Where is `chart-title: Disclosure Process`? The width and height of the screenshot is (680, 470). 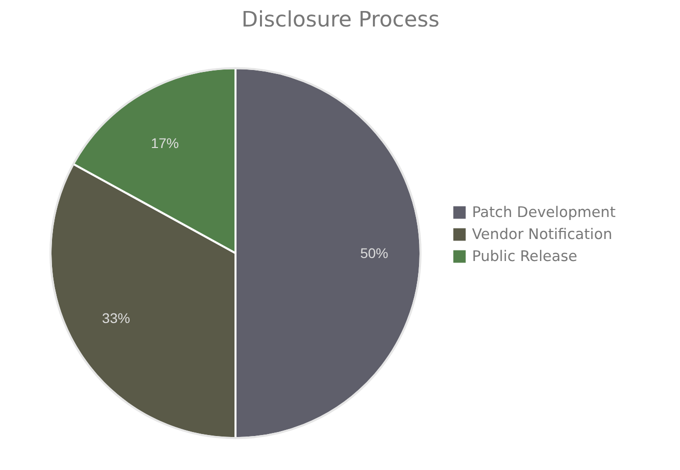 chart-title: Disclosure Process is located at coordinates (341, 20).